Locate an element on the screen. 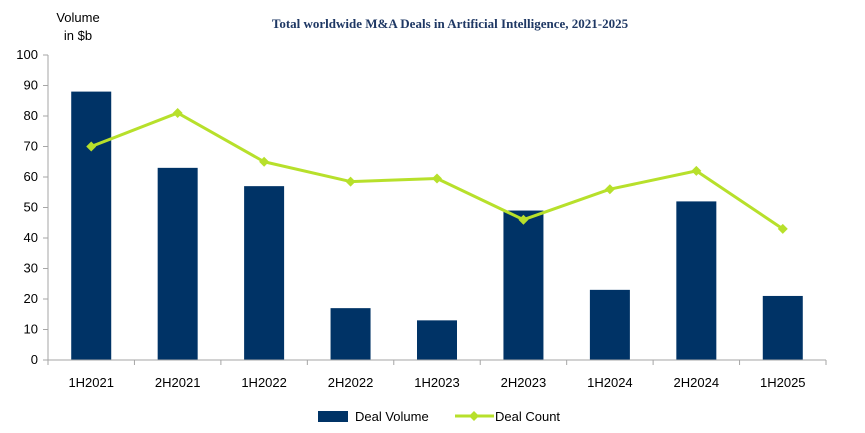 The width and height of the screenshot is (865, 433). bar-deal-volume-1H2021 is located at coordinates (91, 225).